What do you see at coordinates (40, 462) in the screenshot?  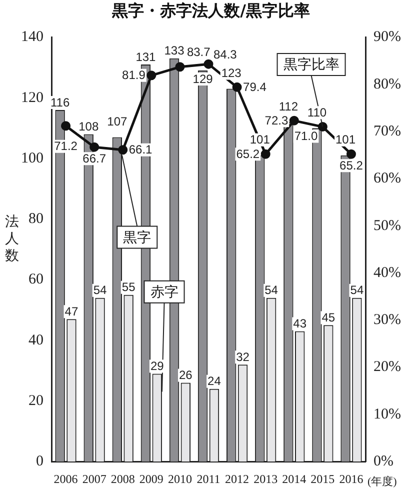 I see `y-tick-label: 0` at bounding box center [40, 462].